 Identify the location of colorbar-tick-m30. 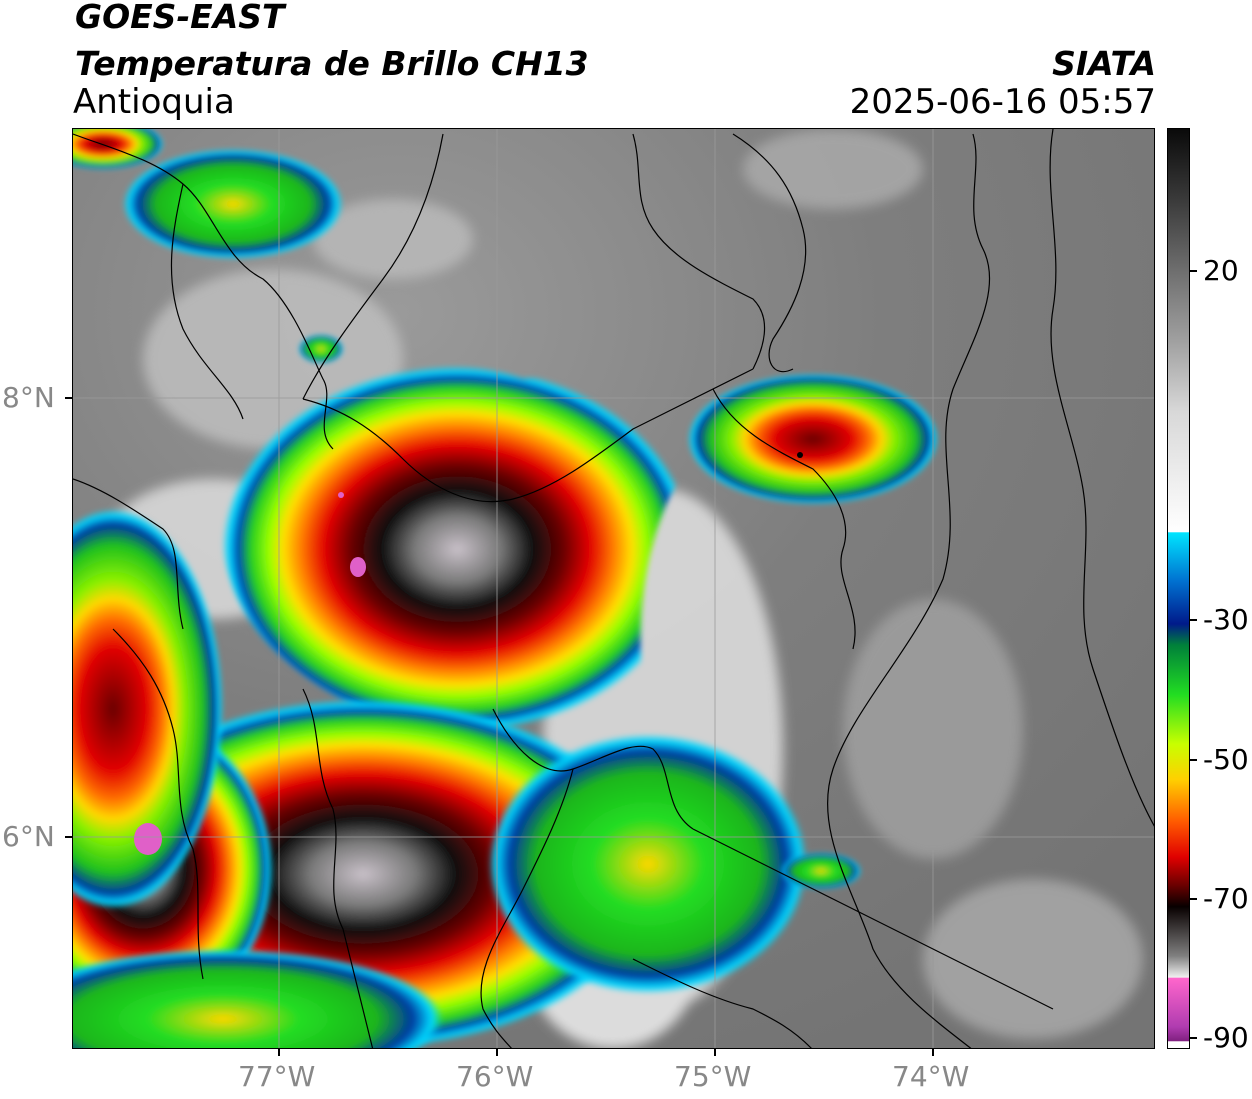
(1193, 620).